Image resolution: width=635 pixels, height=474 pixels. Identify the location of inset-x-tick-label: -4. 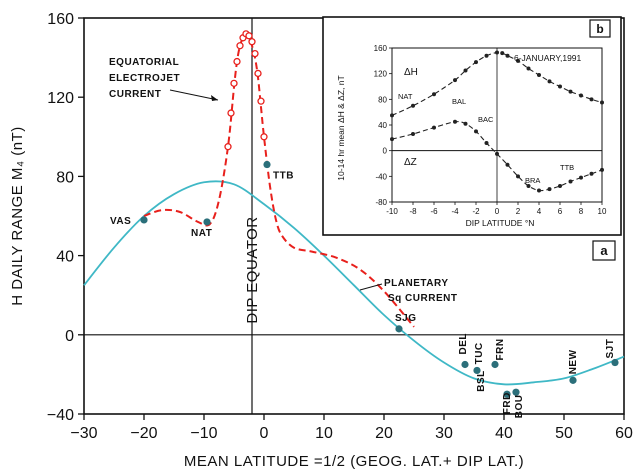
(455, 211).